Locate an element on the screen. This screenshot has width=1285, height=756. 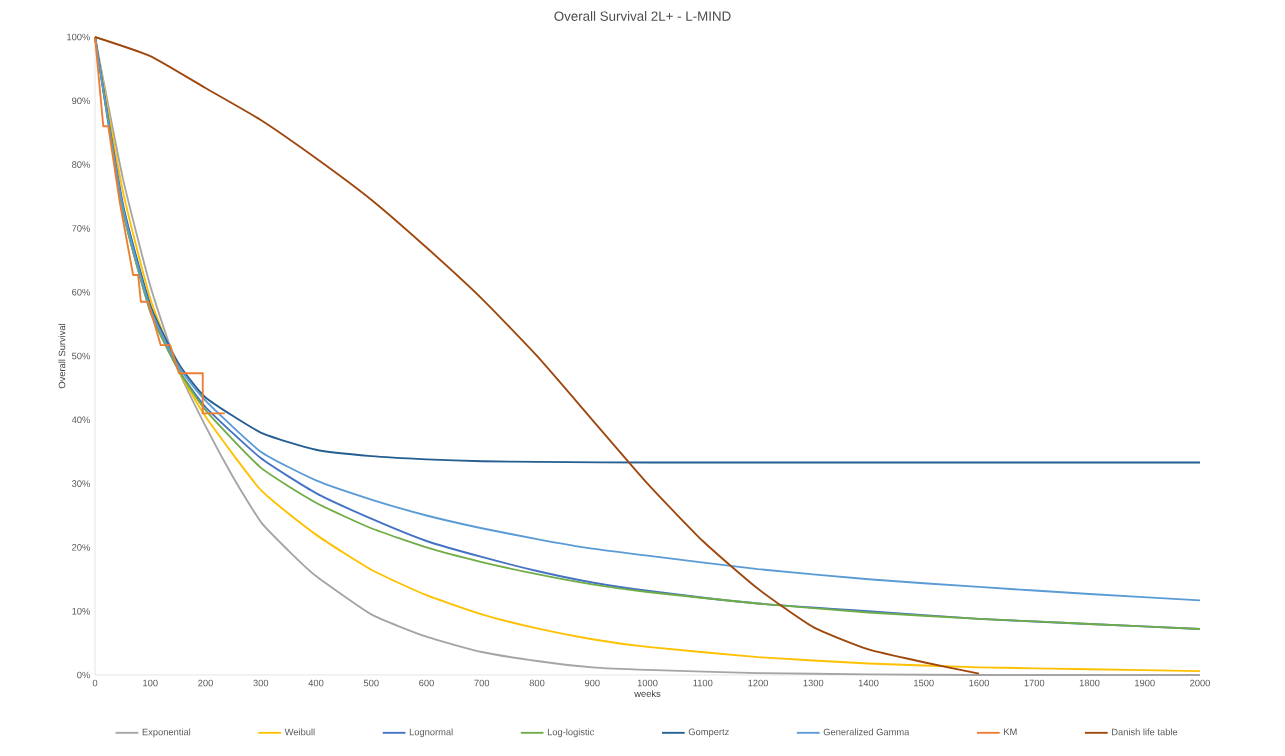
line-series is located at coordinates (160, 225).